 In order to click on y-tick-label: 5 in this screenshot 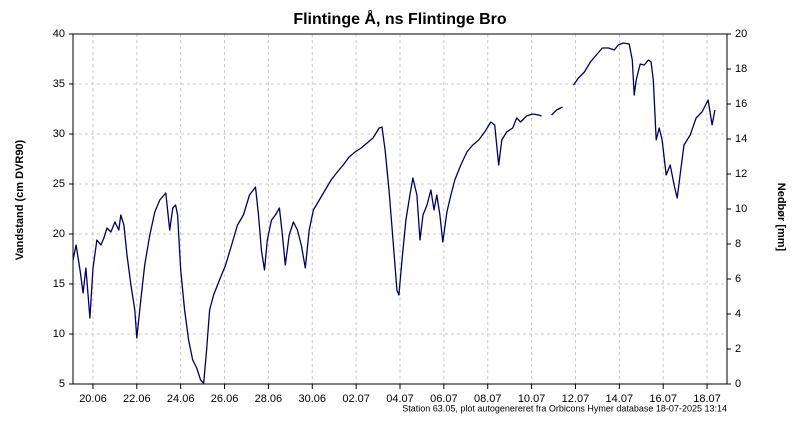, I will do `click(62, 384)`.